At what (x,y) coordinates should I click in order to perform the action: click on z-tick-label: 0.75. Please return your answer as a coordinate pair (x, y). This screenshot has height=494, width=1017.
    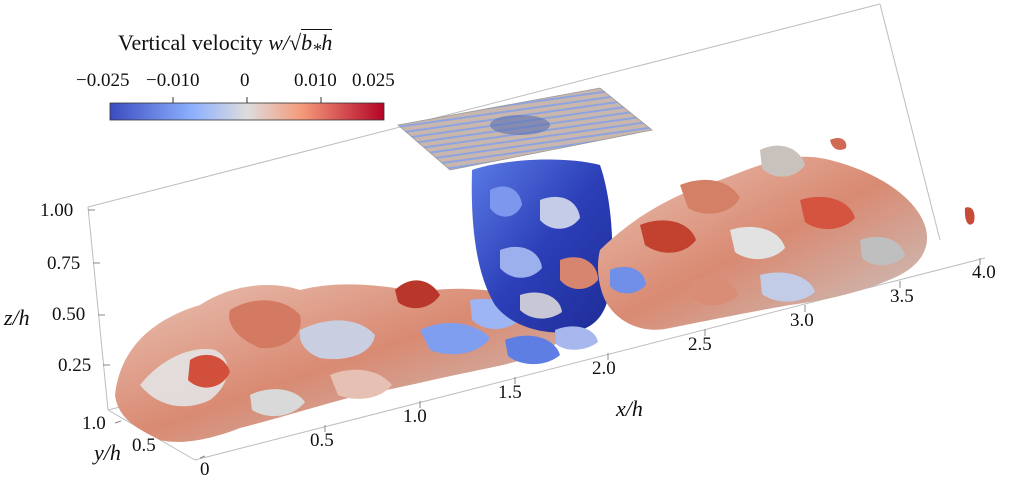
    Looking at the image, I should click on (64, 263).